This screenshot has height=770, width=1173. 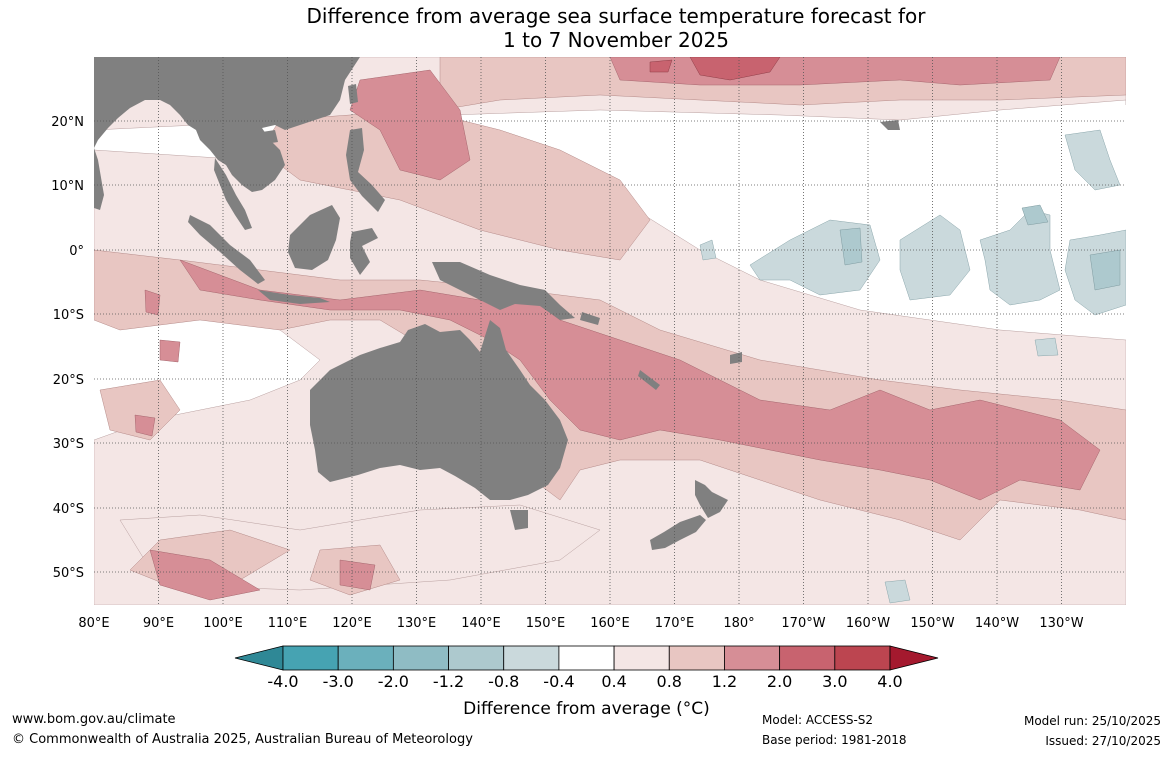 What do you see at coordinates (1061, 623) in the screenshot?
I see `lon-label: 130°W` at bounding box center [1061, 623].